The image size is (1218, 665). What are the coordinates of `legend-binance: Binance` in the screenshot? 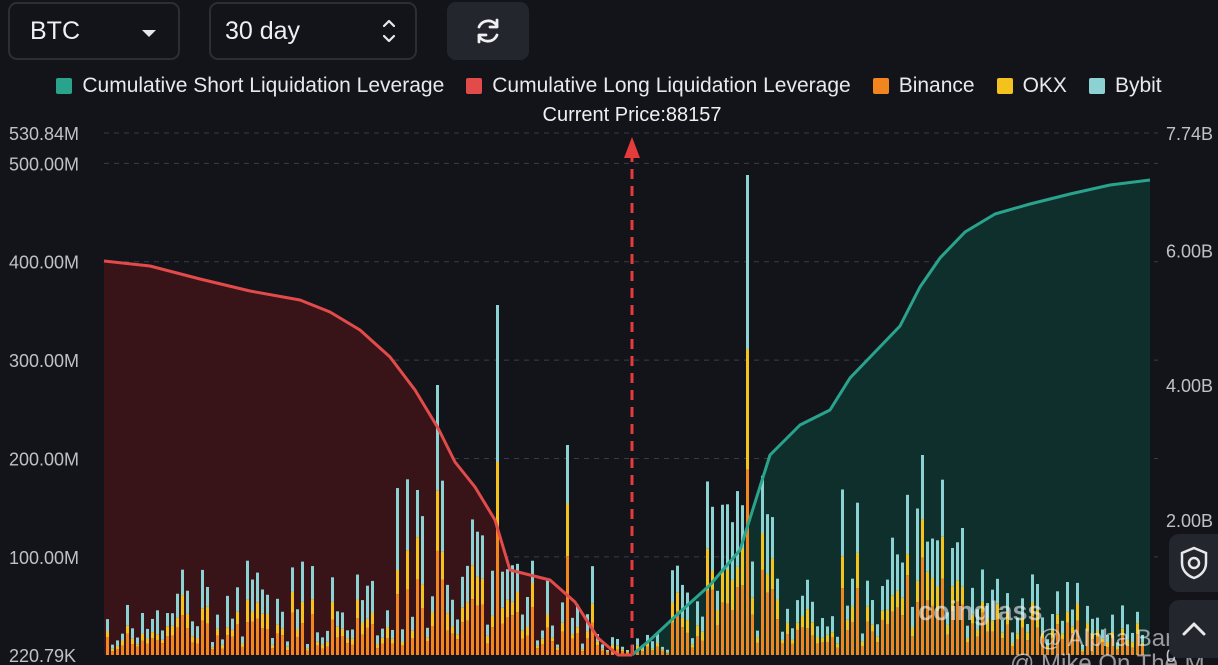 It's located at (923, 86).